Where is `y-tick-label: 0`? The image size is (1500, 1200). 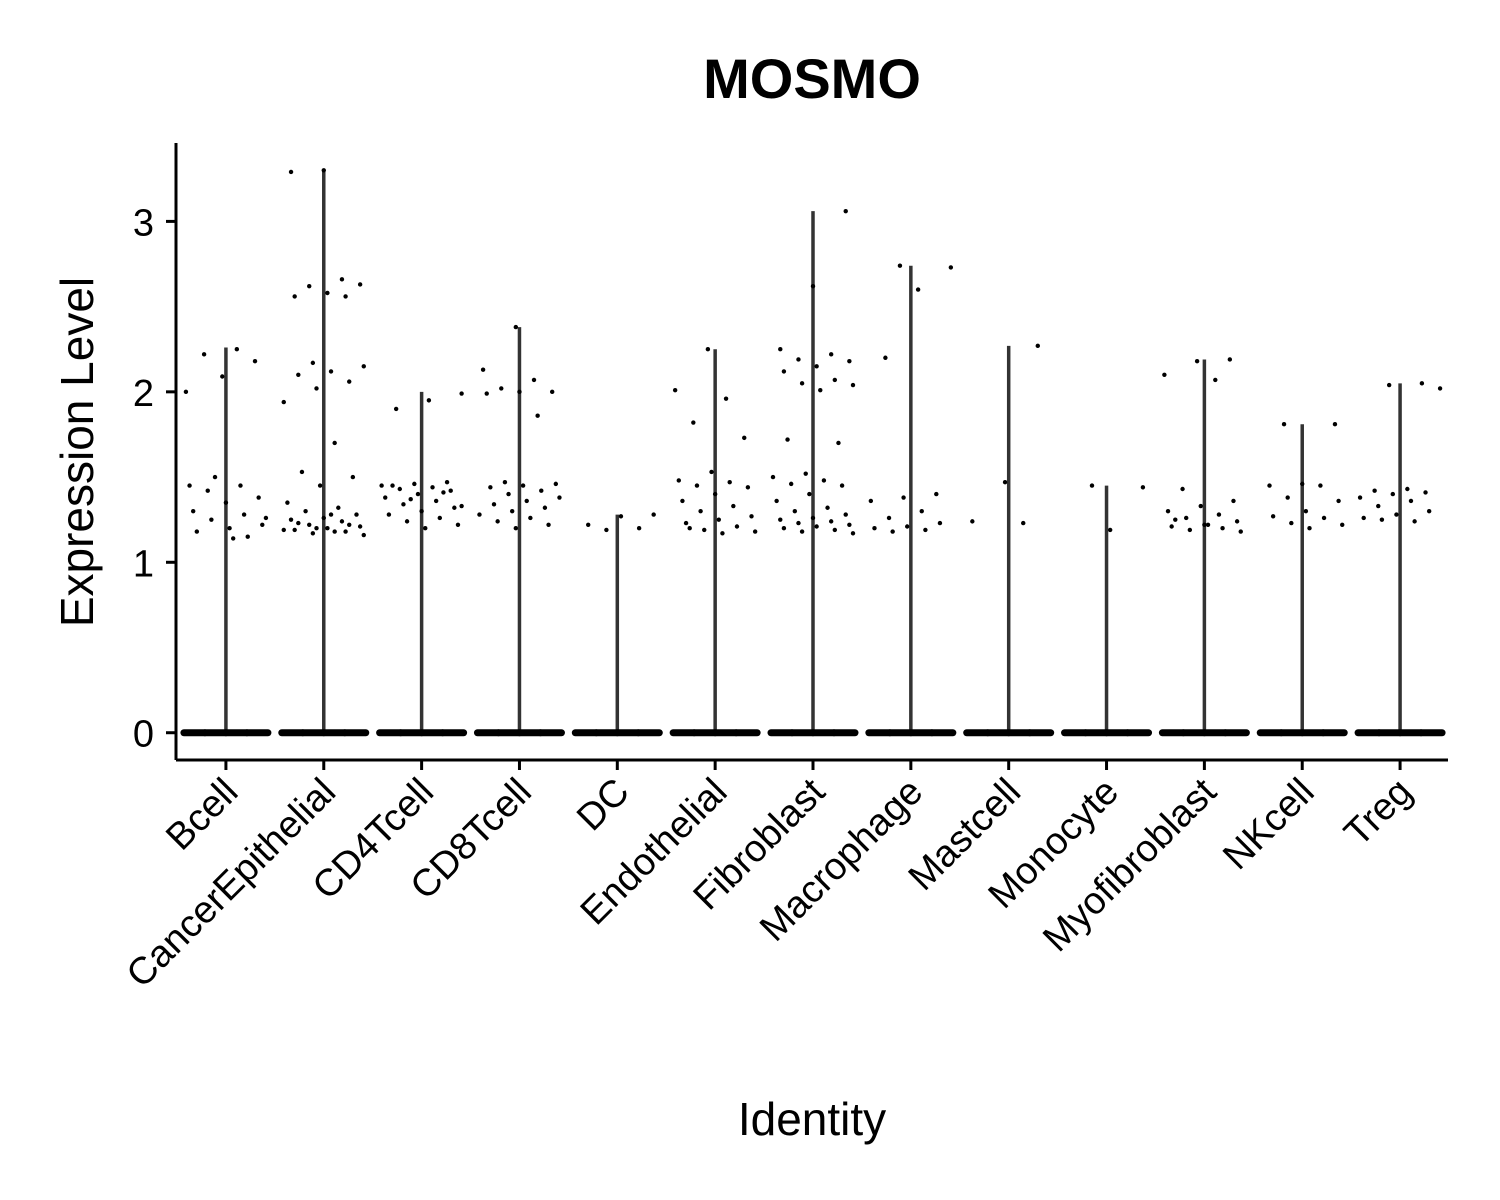
y-tick-label: 0 is located at coordinates (143, 735).